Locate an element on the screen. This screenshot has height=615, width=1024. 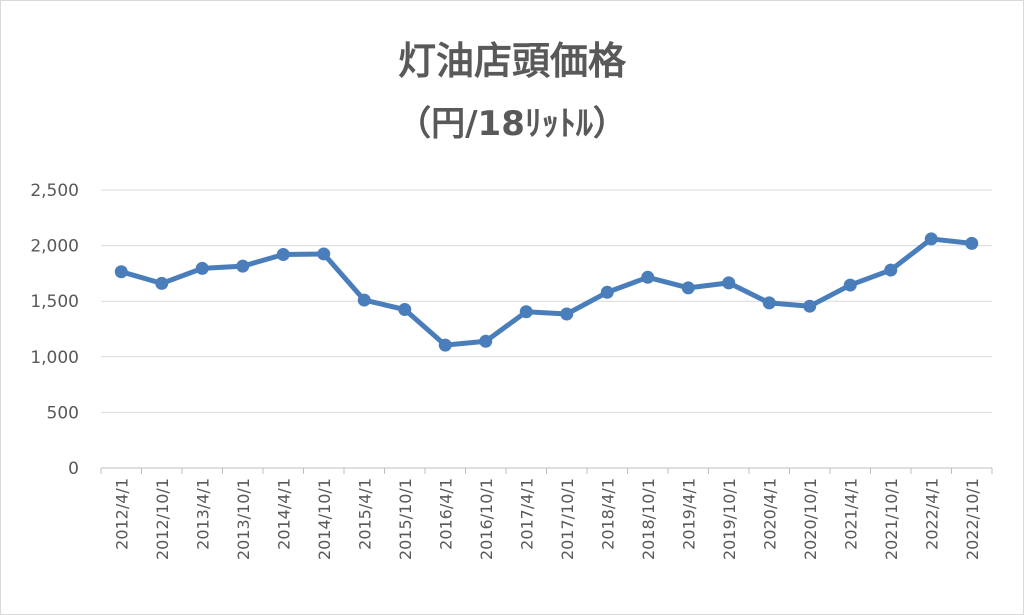
x-tick-label: 2021/10/1 is located at coordinates (891, 519).